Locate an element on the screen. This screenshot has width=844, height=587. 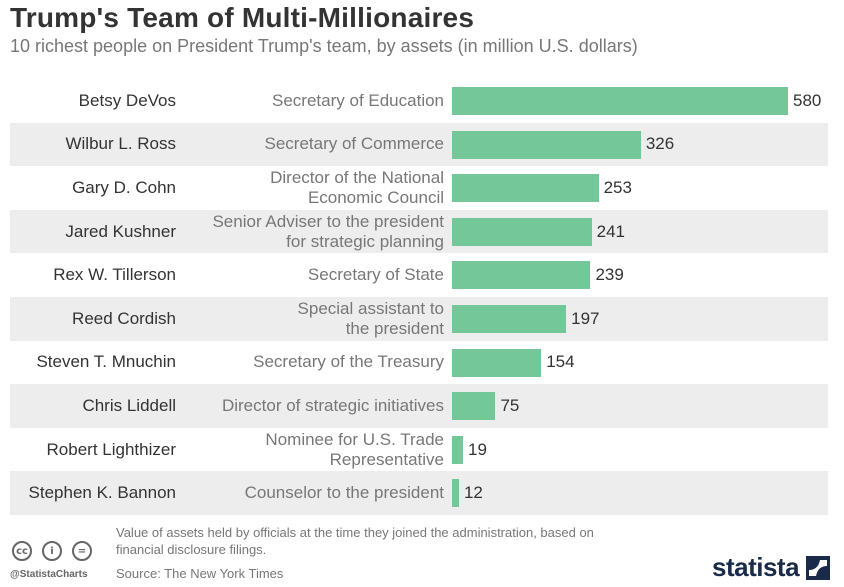
value-label: 154 is located at coordinates (560, 362).